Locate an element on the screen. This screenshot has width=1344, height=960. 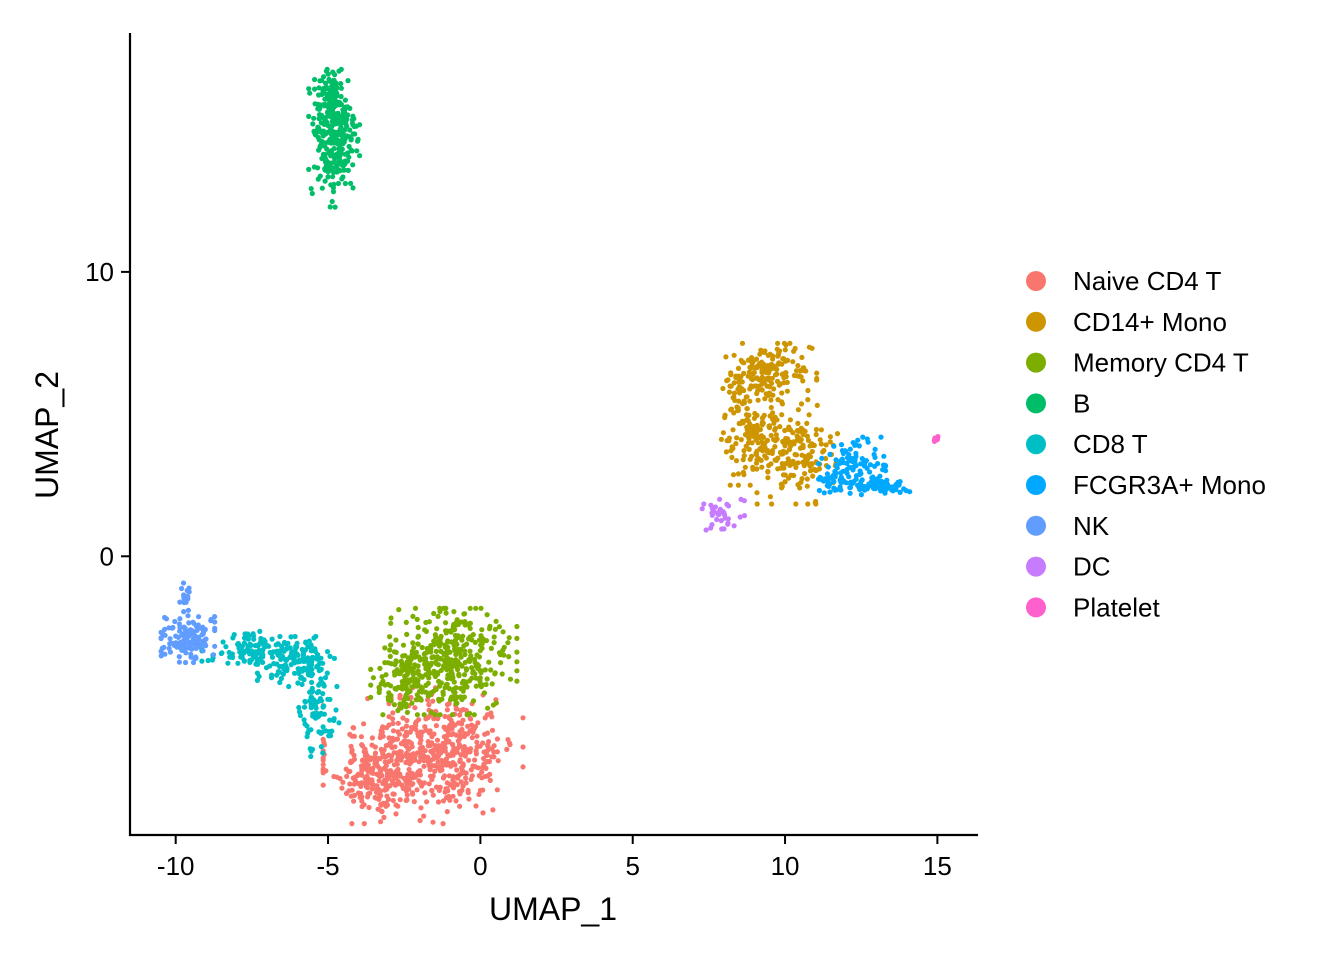
x-tick-label: 10 is located at coordinates (785, 866).